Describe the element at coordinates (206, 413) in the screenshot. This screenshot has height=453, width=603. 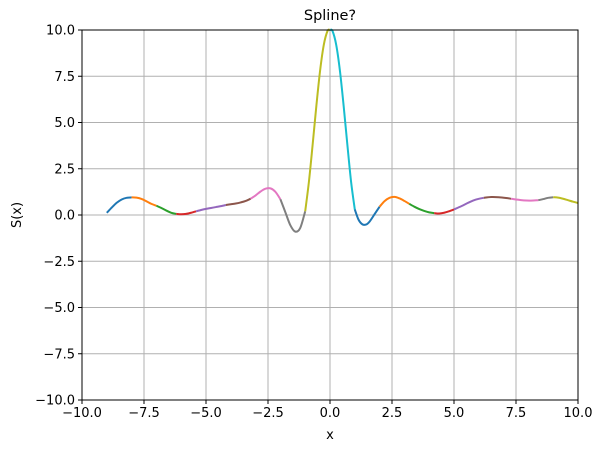
I see `x-tick-label: −5.0` at that location.